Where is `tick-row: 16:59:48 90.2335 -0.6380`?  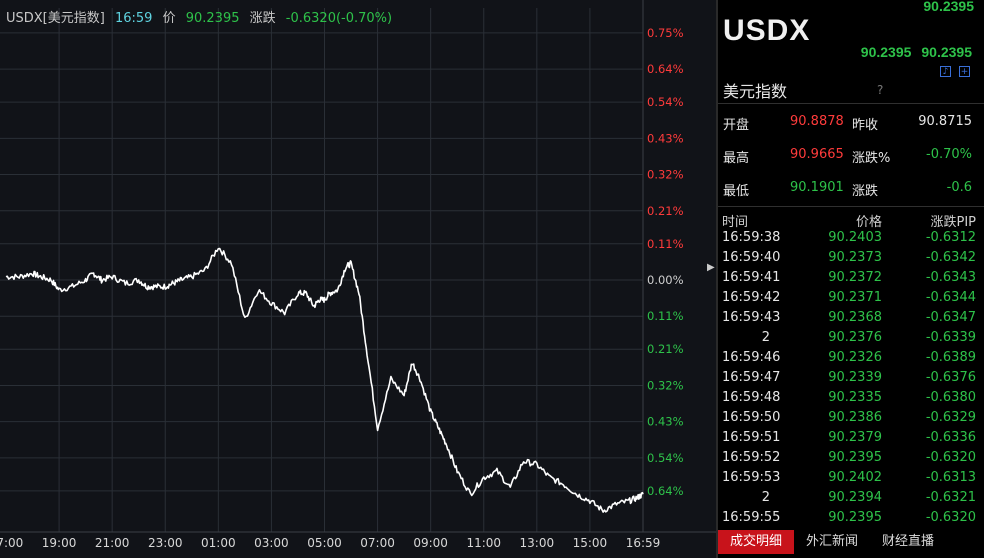
tick-row: 16:59:48 90.2335 -0.6380 is located at coordinates (851, 400).